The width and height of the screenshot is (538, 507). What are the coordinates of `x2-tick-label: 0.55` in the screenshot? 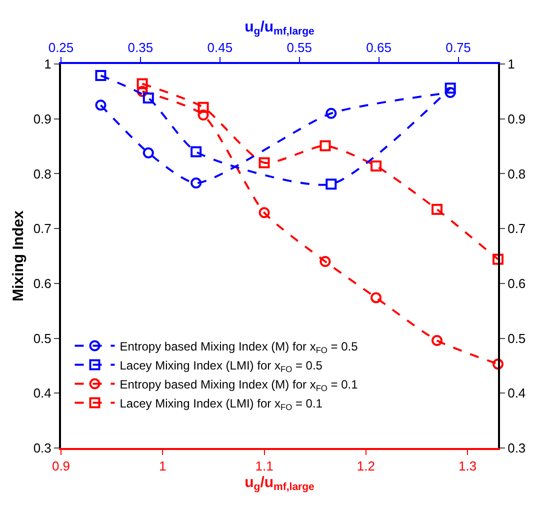 It's located at (299, 47).